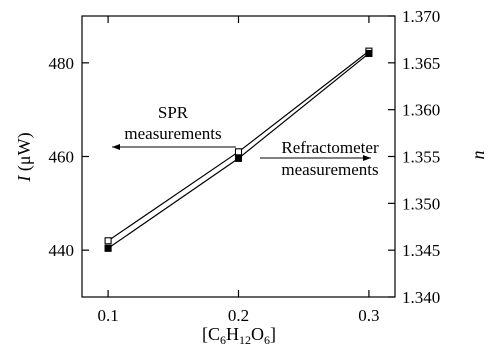 Image resolution: width=494 pixels, height=347 pixels. Describe the element at coordinates (62, 250) in the screenshot. I see `y-tick-label: 440` at that location.